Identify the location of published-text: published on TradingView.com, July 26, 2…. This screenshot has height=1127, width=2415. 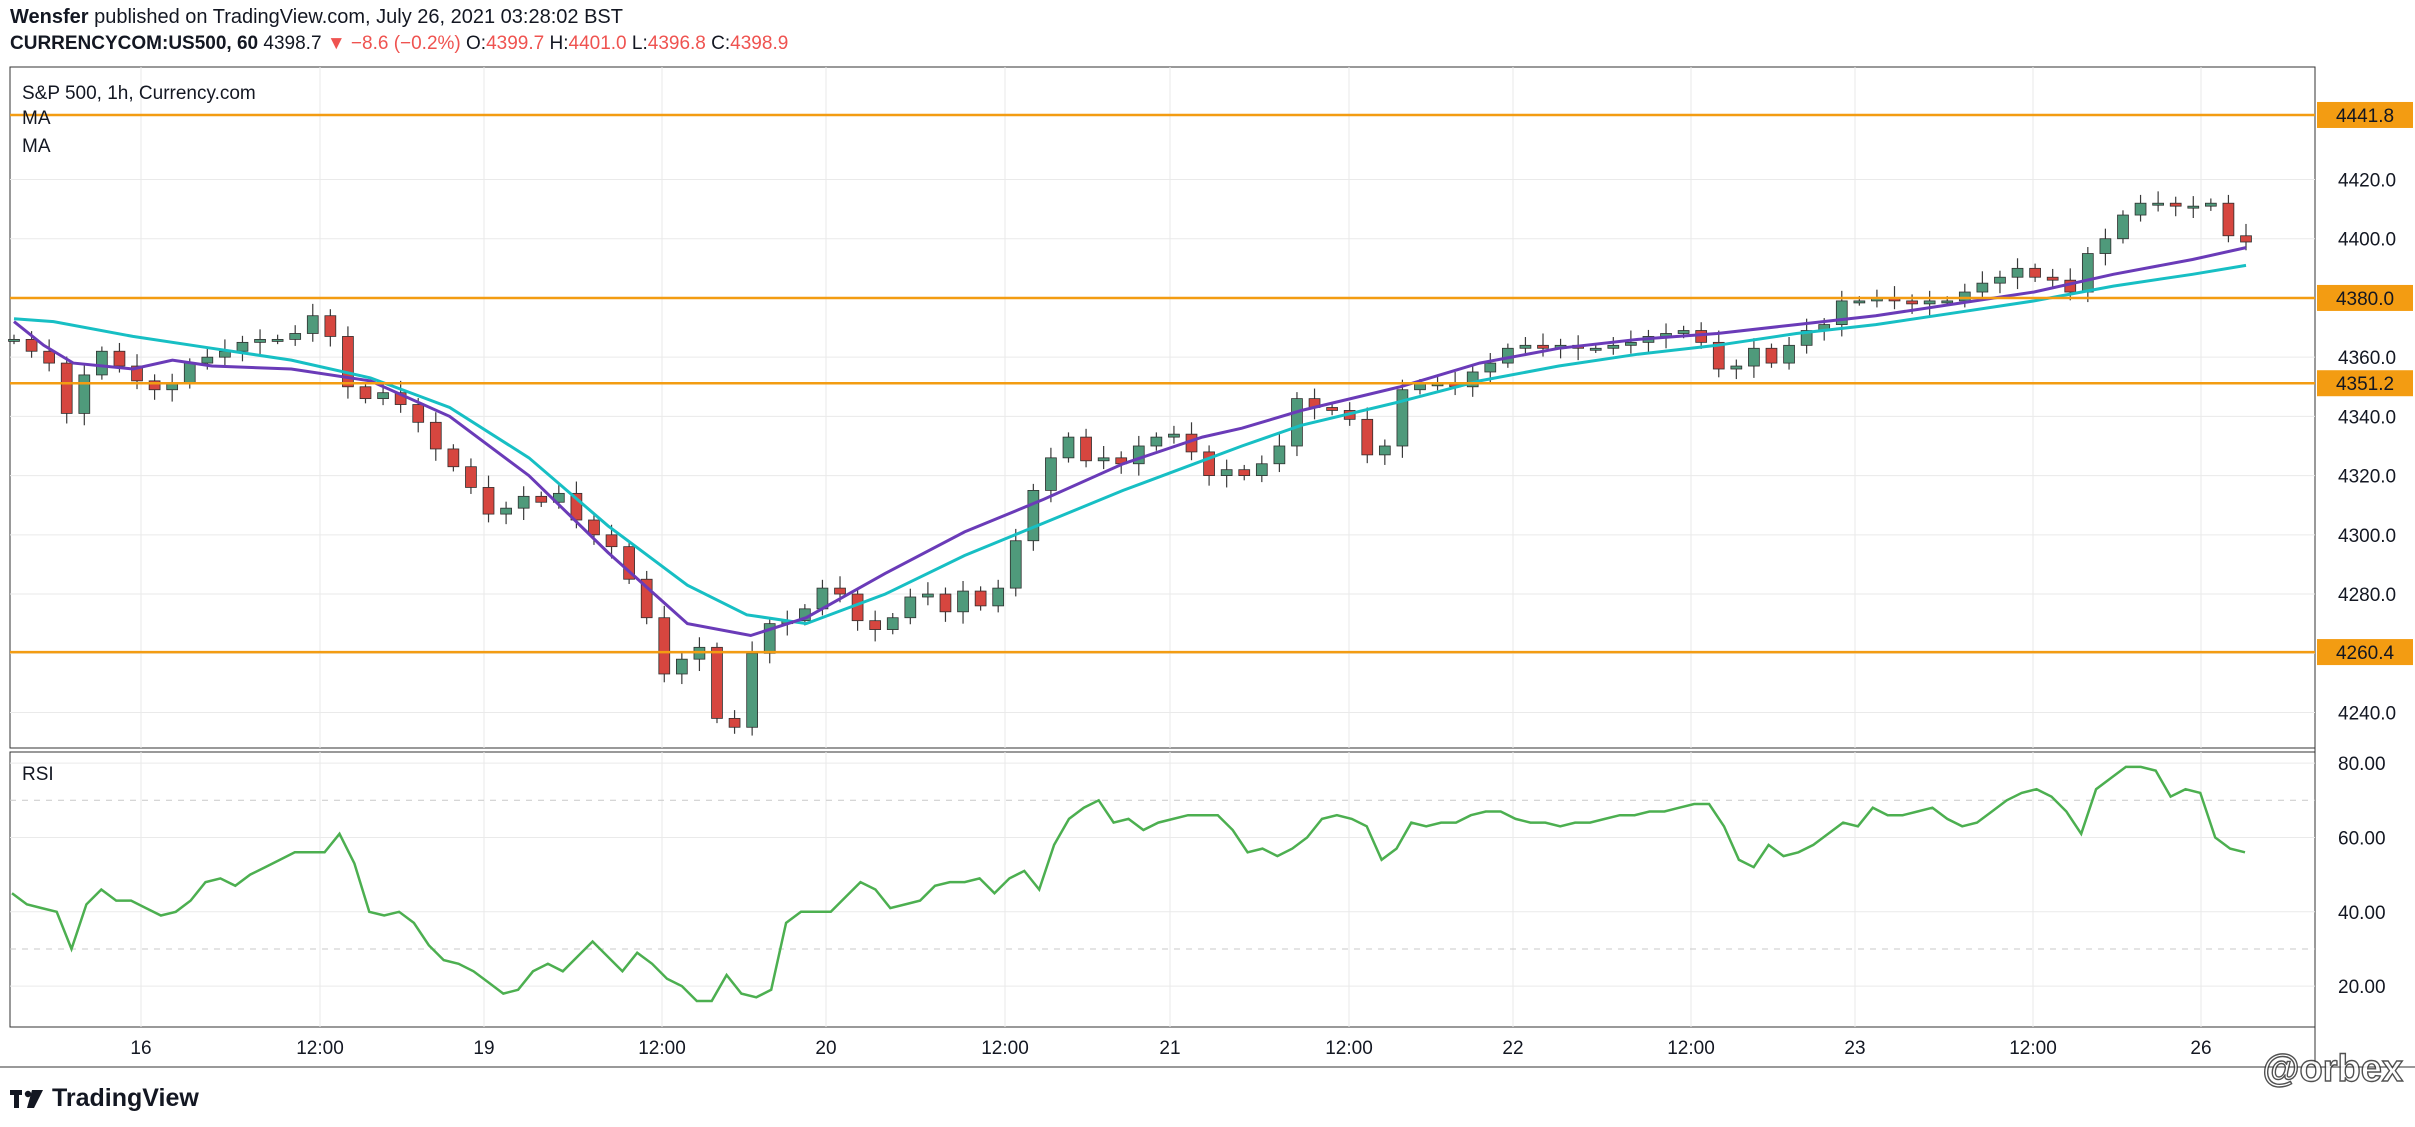
(358, 17).